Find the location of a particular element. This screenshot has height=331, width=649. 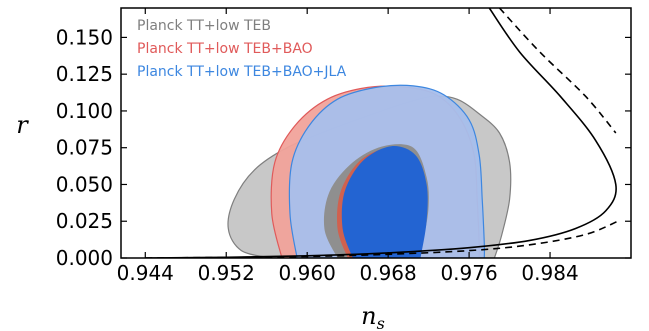

y-tick-label-1: 0.025 is located at coordinates (84, 221).